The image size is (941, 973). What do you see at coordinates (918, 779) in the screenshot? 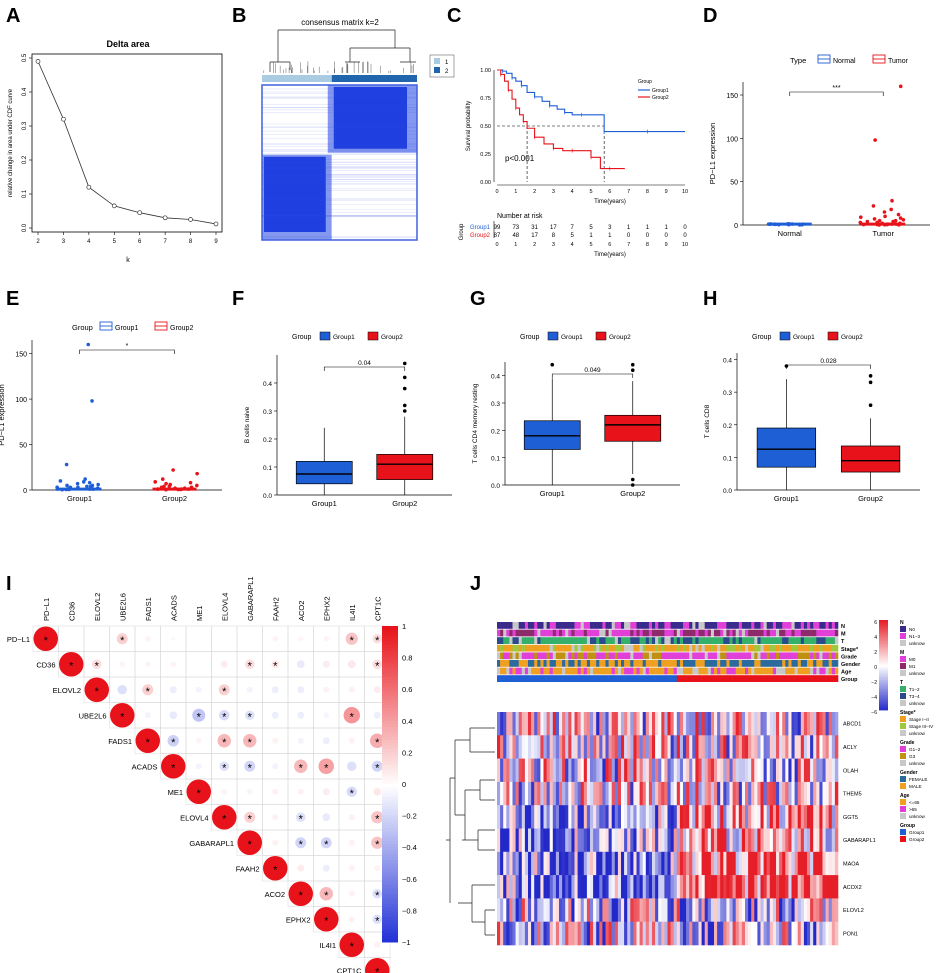
I see `legend-item-label: FEMALE` at bounding box center [918, 779].